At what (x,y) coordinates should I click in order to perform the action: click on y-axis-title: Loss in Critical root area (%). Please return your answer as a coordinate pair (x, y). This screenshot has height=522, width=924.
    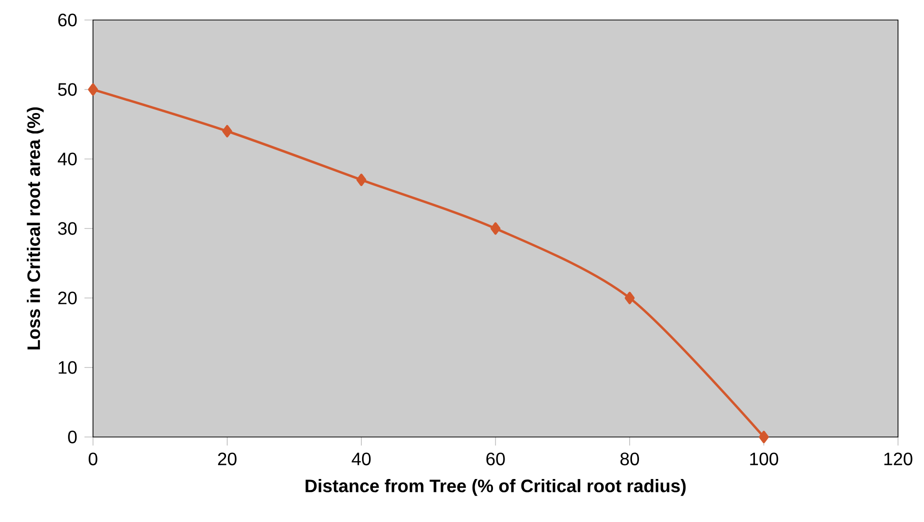
    Looking at the image, I should click on (35, 228).